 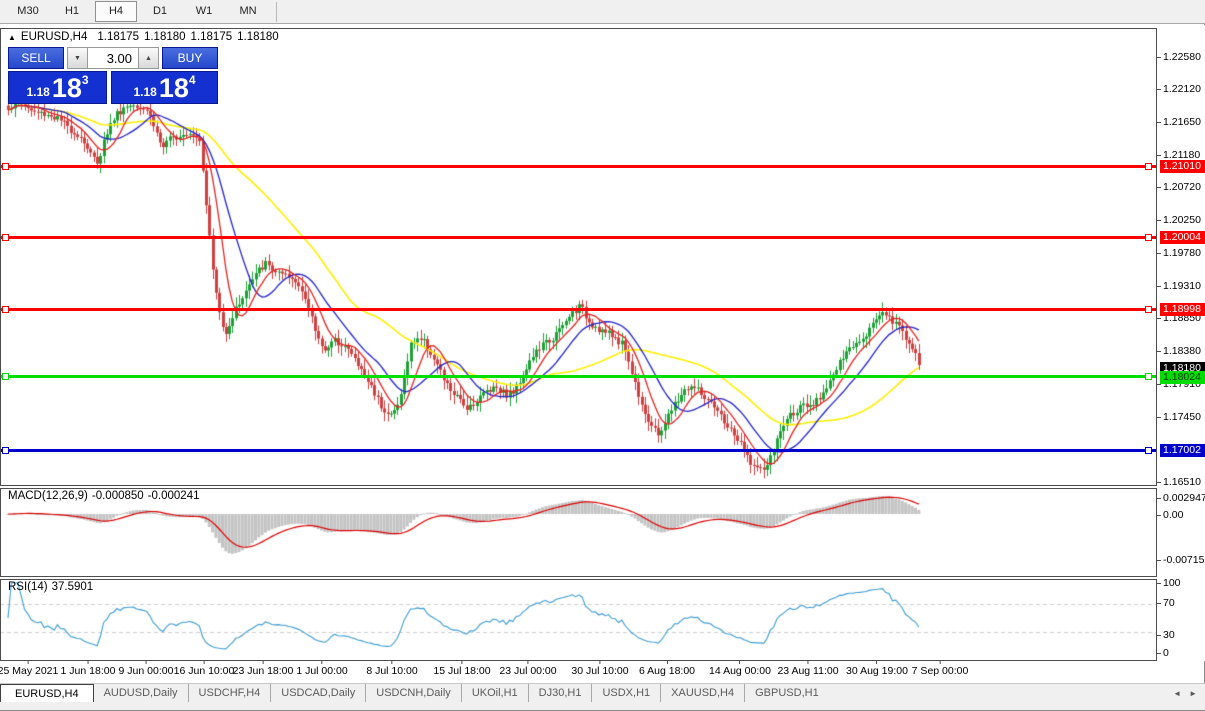 I want to click on price-tick-label: 1.18380, so click(x=1182, y=351).